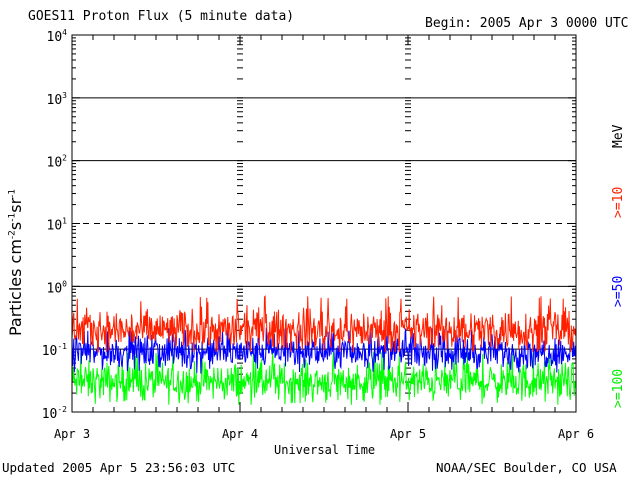  What do you see at coordinates (527, 23) in the screenshot?
I see `begin-label: Begin: 2005 Apr 3 0000 UTC` at bounding box center [527, 23].